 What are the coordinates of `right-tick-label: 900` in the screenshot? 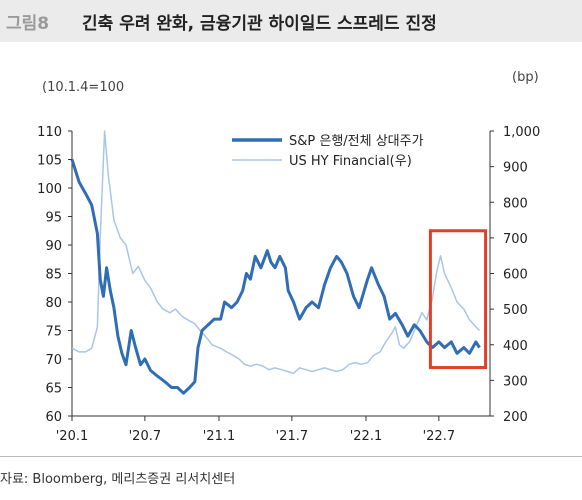 It's located at (515, 168).